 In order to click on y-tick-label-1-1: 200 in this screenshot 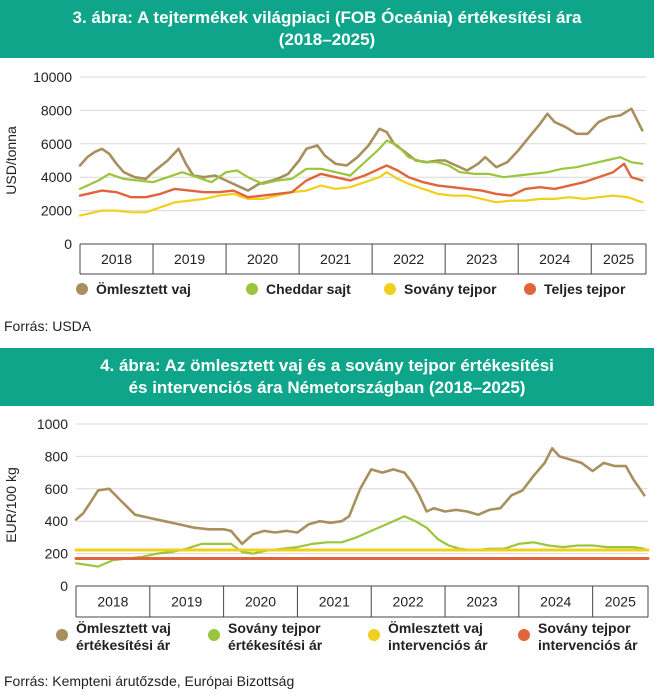, I will do `click(57, 554)`.